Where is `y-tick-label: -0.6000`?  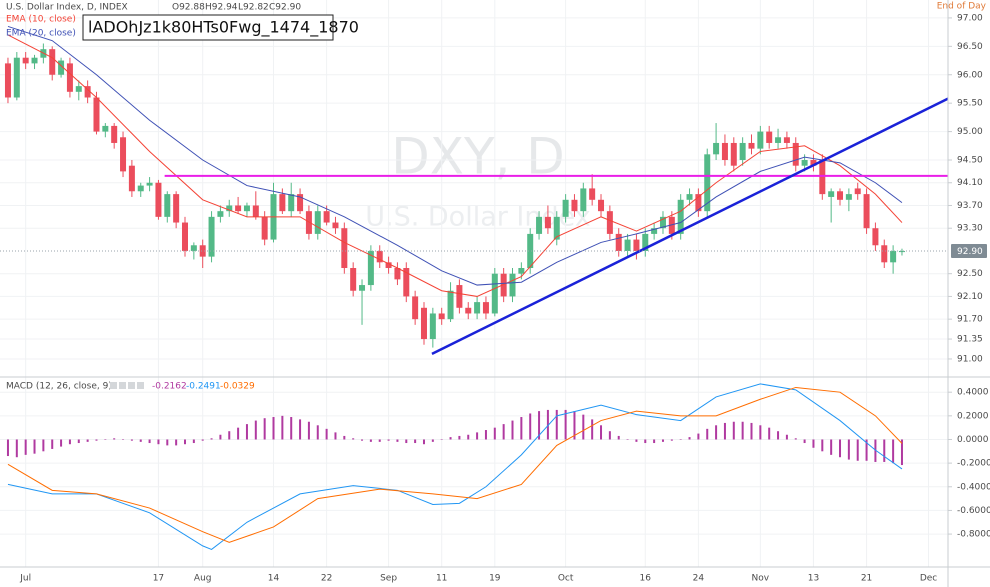
y-tick-label: -0.6000 is located at coordinates (973, 511).